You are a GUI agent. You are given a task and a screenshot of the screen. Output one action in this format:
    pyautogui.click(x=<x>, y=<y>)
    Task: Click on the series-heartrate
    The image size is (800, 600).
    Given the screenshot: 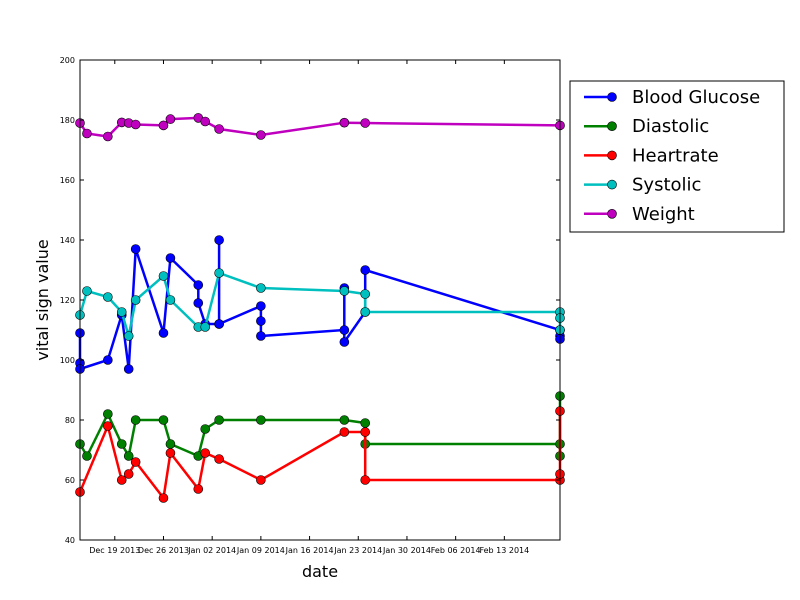 What is the action you would take?
    pyautogui.click(x=320, y=454)
    